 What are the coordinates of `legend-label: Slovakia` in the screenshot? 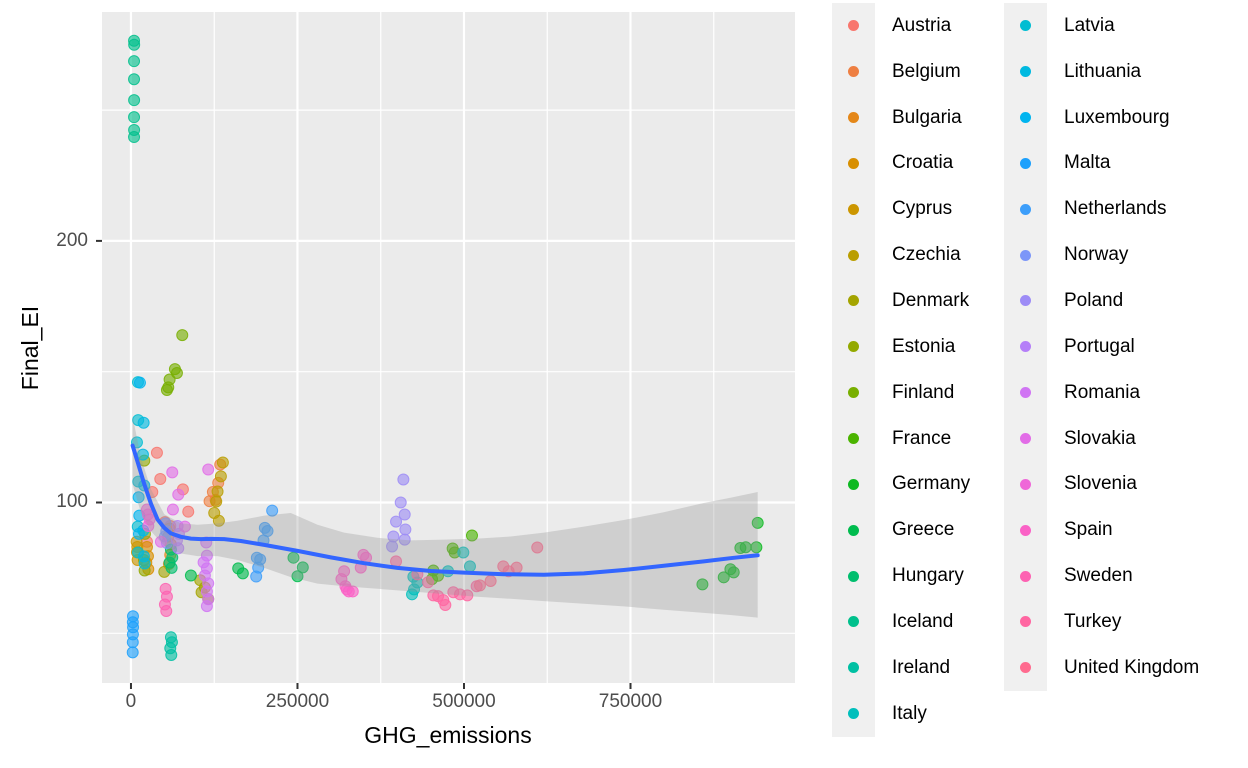 It's located at (1100, 438).